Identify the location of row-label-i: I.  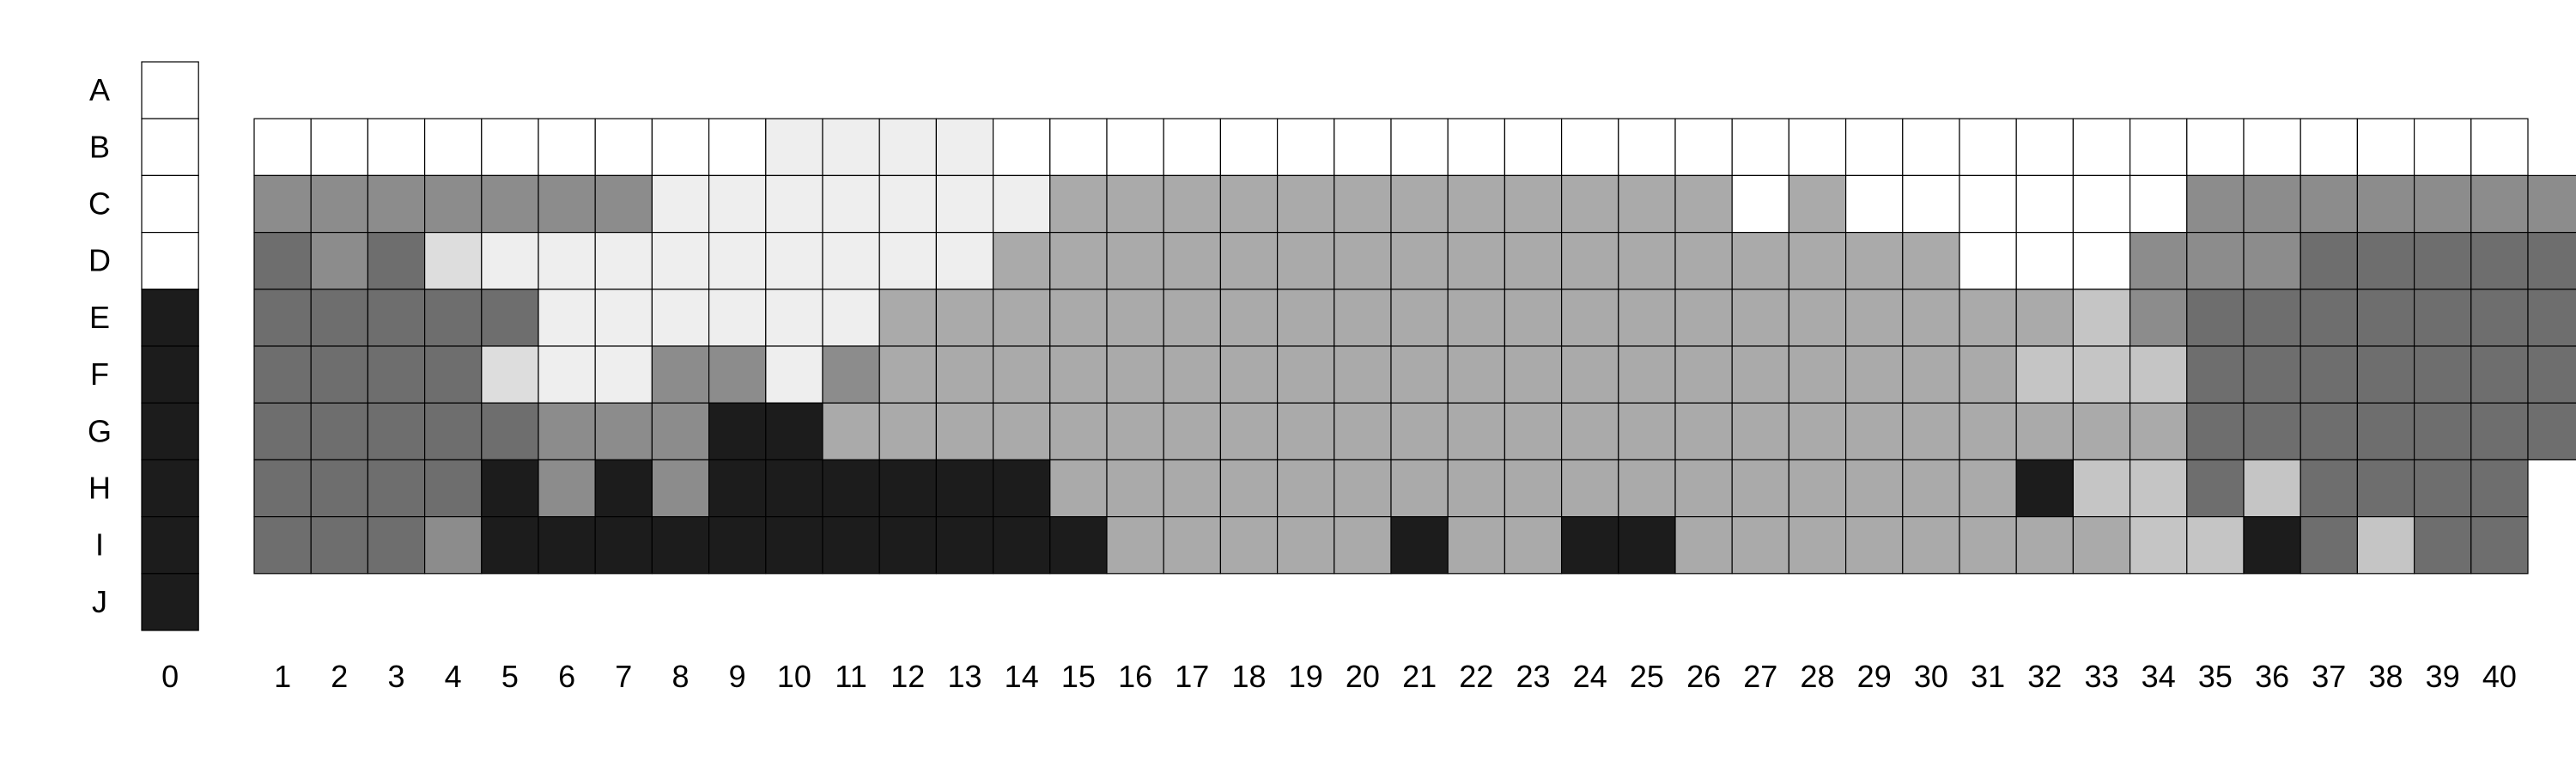
(99, 545).